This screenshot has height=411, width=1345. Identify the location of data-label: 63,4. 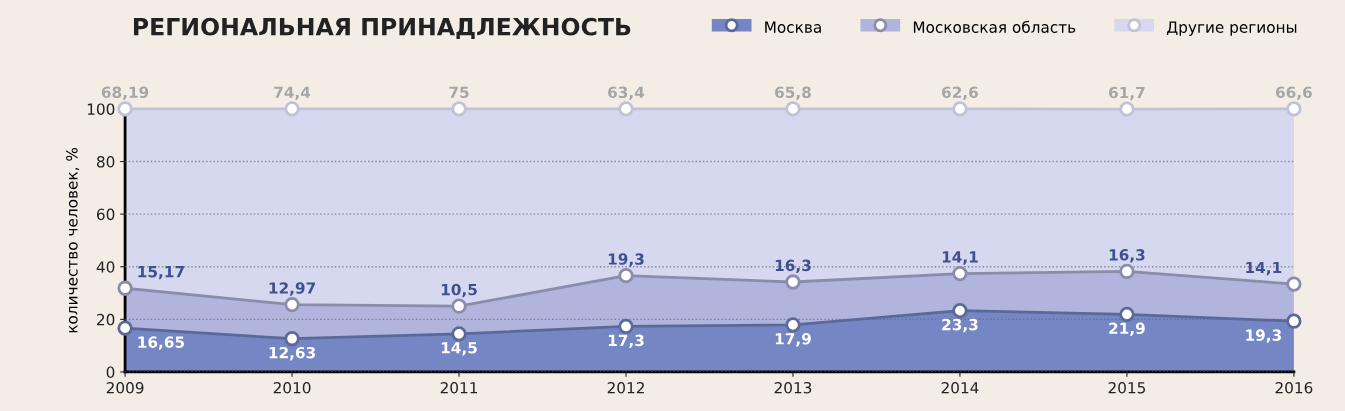
(626, 93).